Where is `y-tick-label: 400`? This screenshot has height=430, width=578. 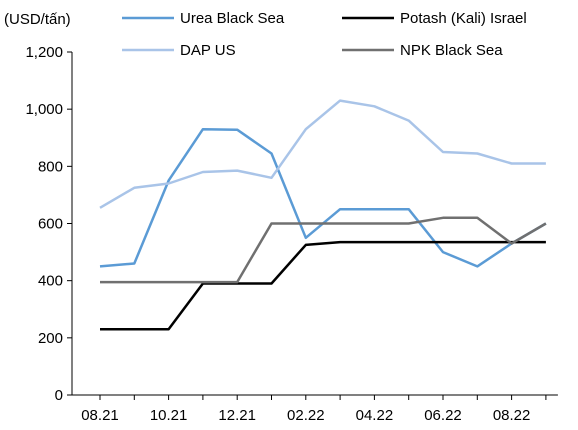
y-tick-label: 400 is located at coordinates (50, 281).